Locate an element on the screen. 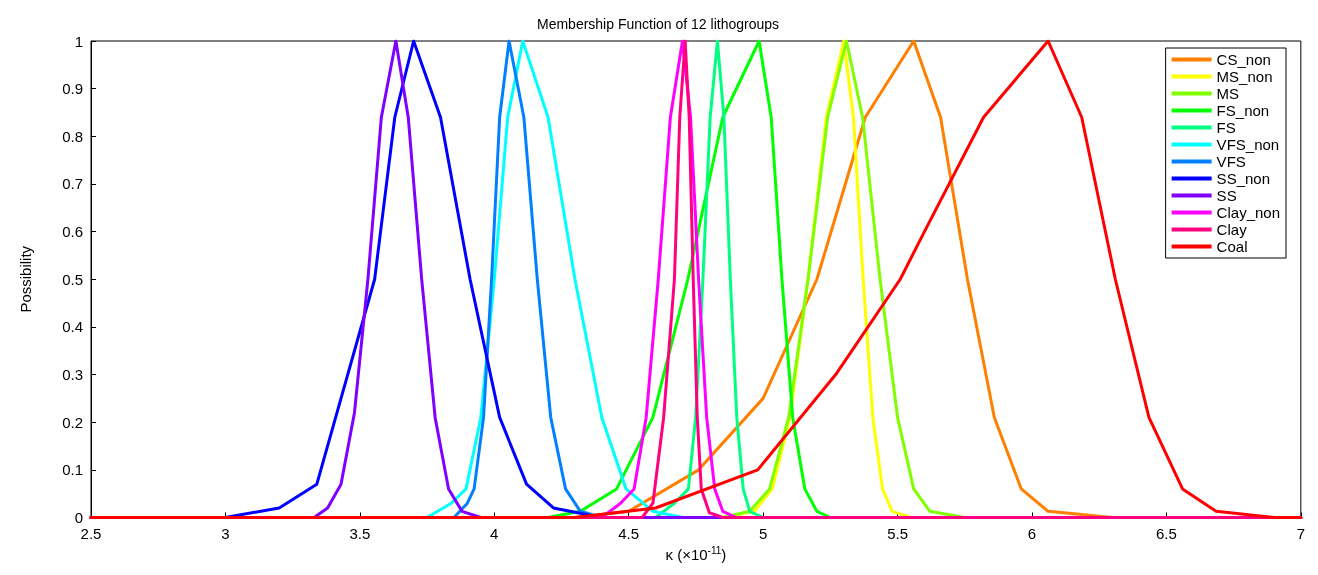 The height and width of the screenshot is (575, 1318). x-tick-label: 4 is located at coordinates (494, 533).